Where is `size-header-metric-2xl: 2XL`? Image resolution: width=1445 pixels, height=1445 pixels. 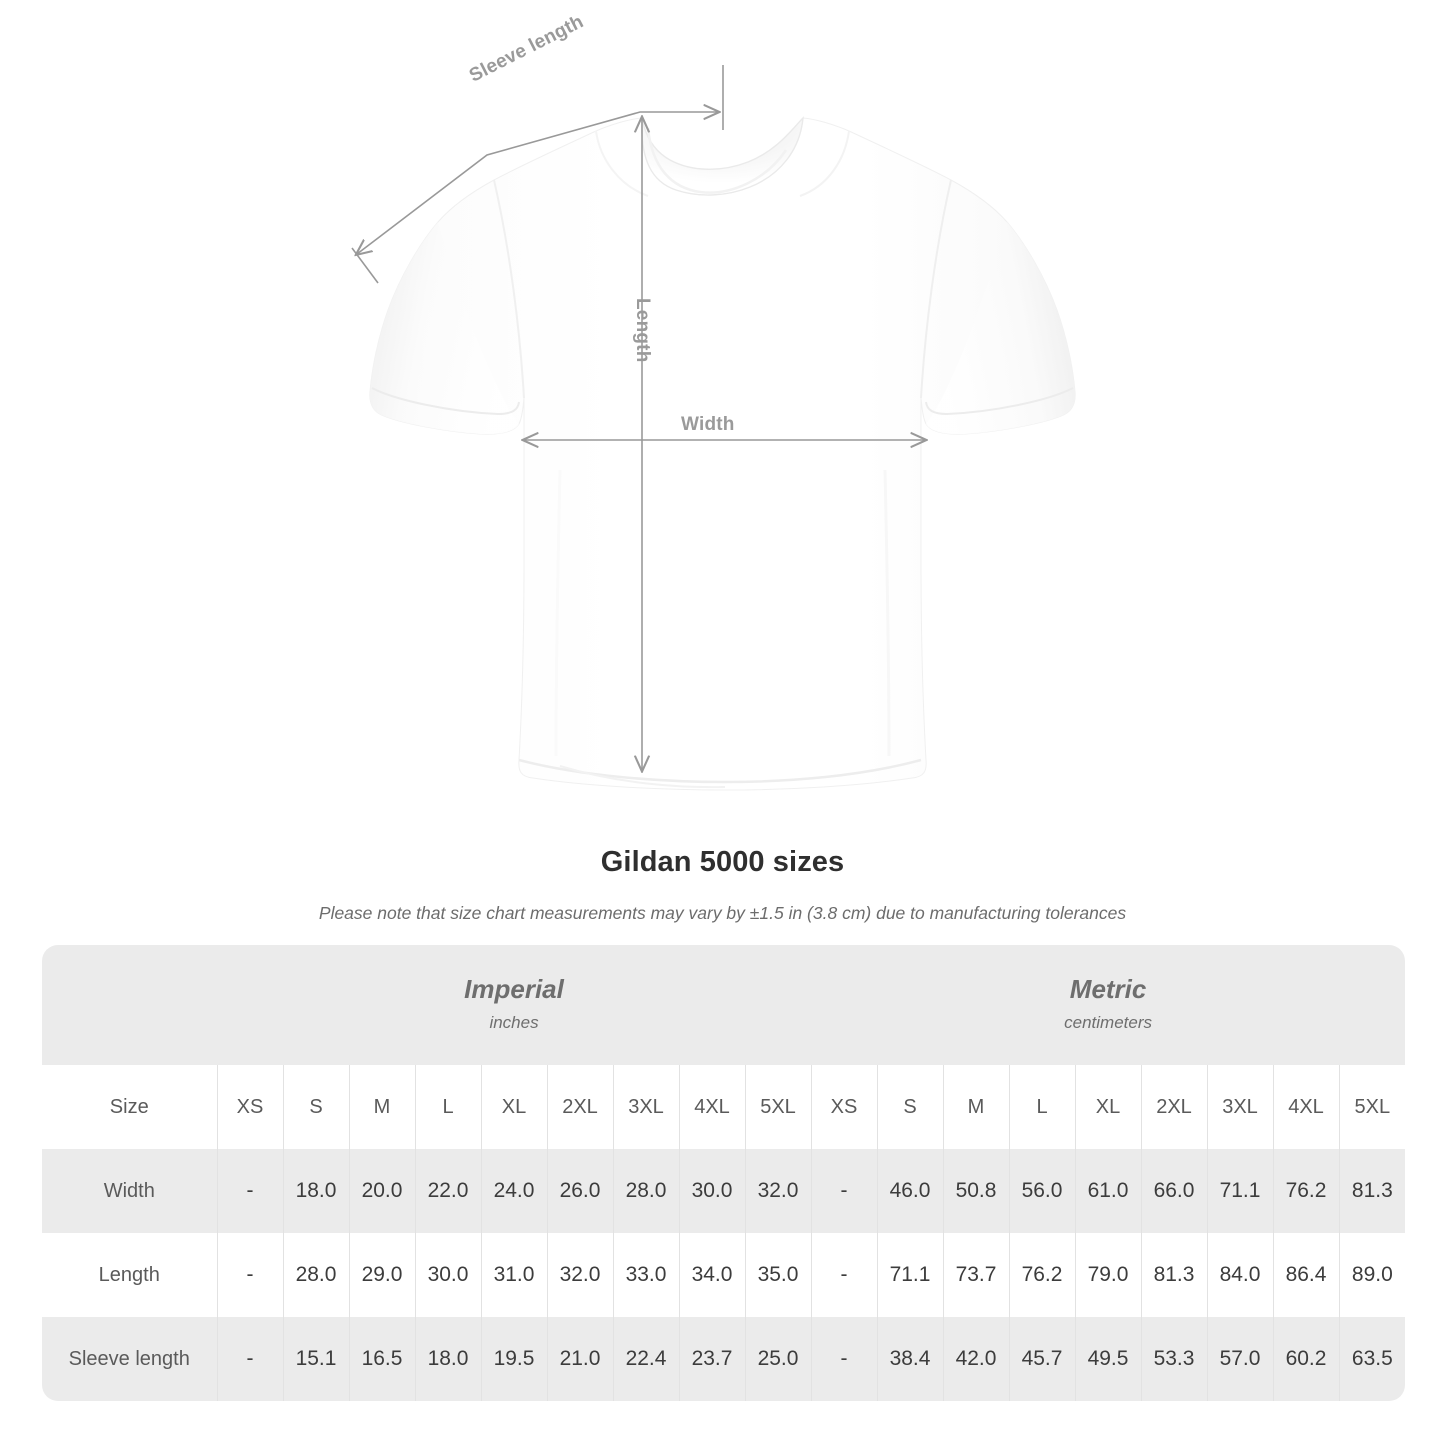
size-header-metric-2xl: 2XL is located at coordinates (1174, 1107).